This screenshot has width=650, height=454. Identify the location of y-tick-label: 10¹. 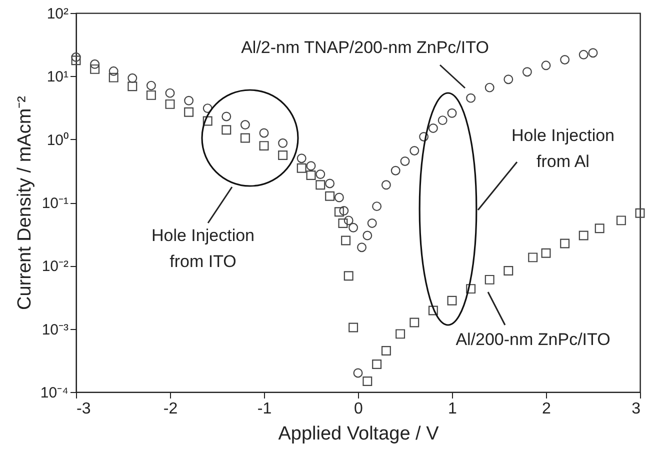
(57, 77).